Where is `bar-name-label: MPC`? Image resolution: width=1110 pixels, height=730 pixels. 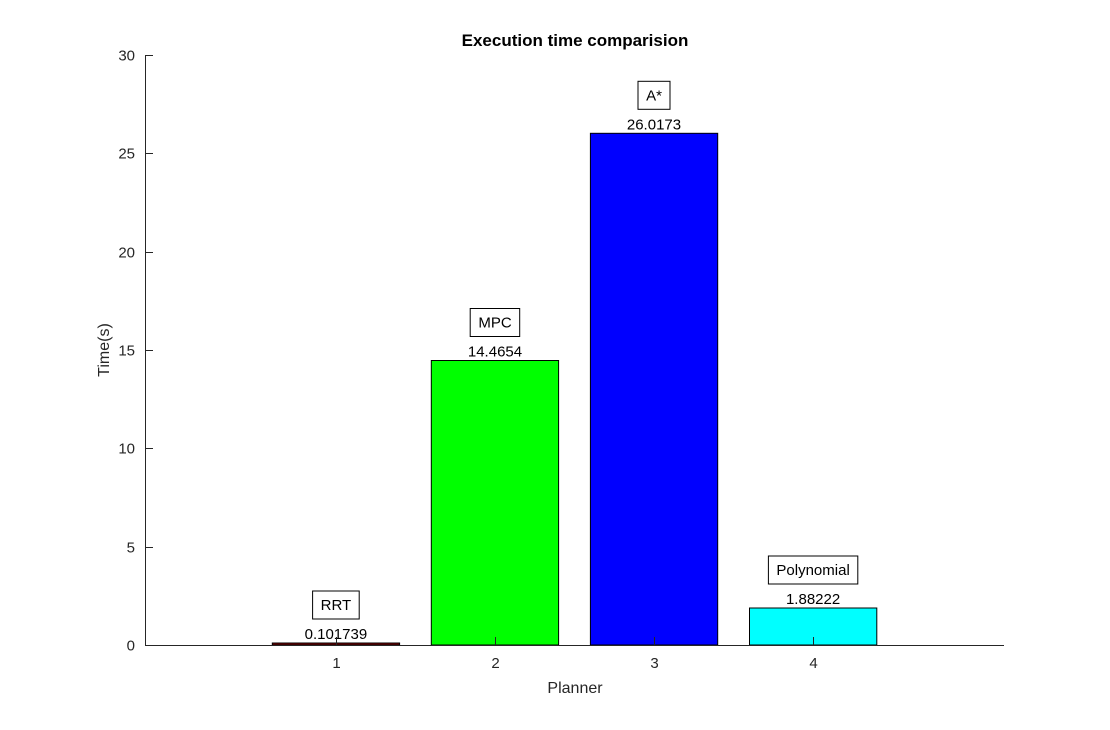
bar-name-label: MPC is located at coordinates (495, 323).